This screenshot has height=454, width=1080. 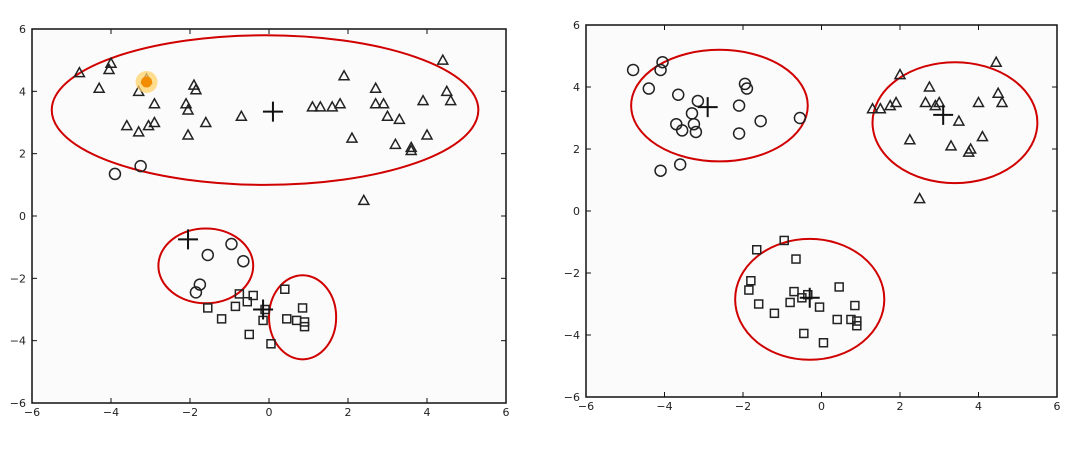 I want to click on highlight-dot, so click(x=147, y=82).